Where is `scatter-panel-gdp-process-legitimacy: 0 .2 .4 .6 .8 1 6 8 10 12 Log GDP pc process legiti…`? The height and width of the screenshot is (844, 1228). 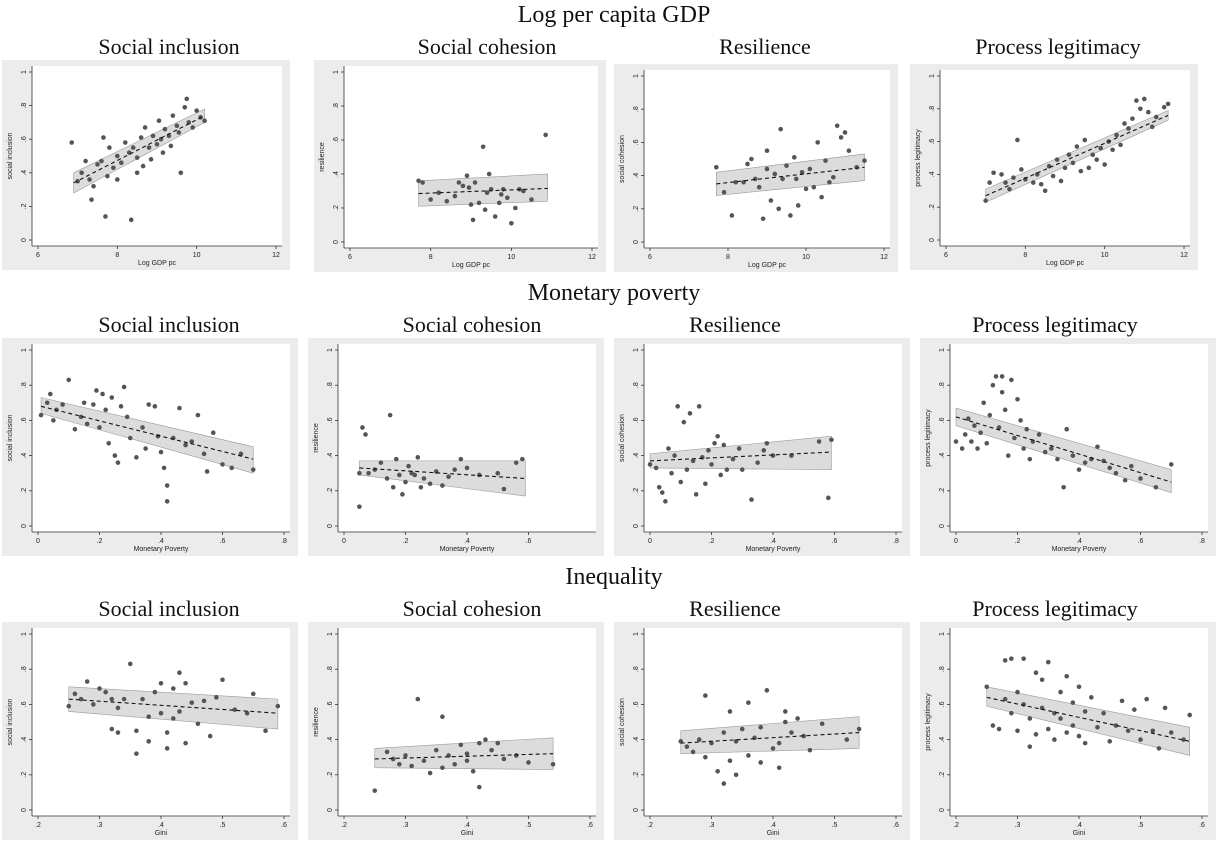
scatter-panel-gdp-process-legitimacy: 0 .2 .4 .6 .8 1 6 8 10 12 Log GDP pc process legiti… is located at coordinates (1054, 167).